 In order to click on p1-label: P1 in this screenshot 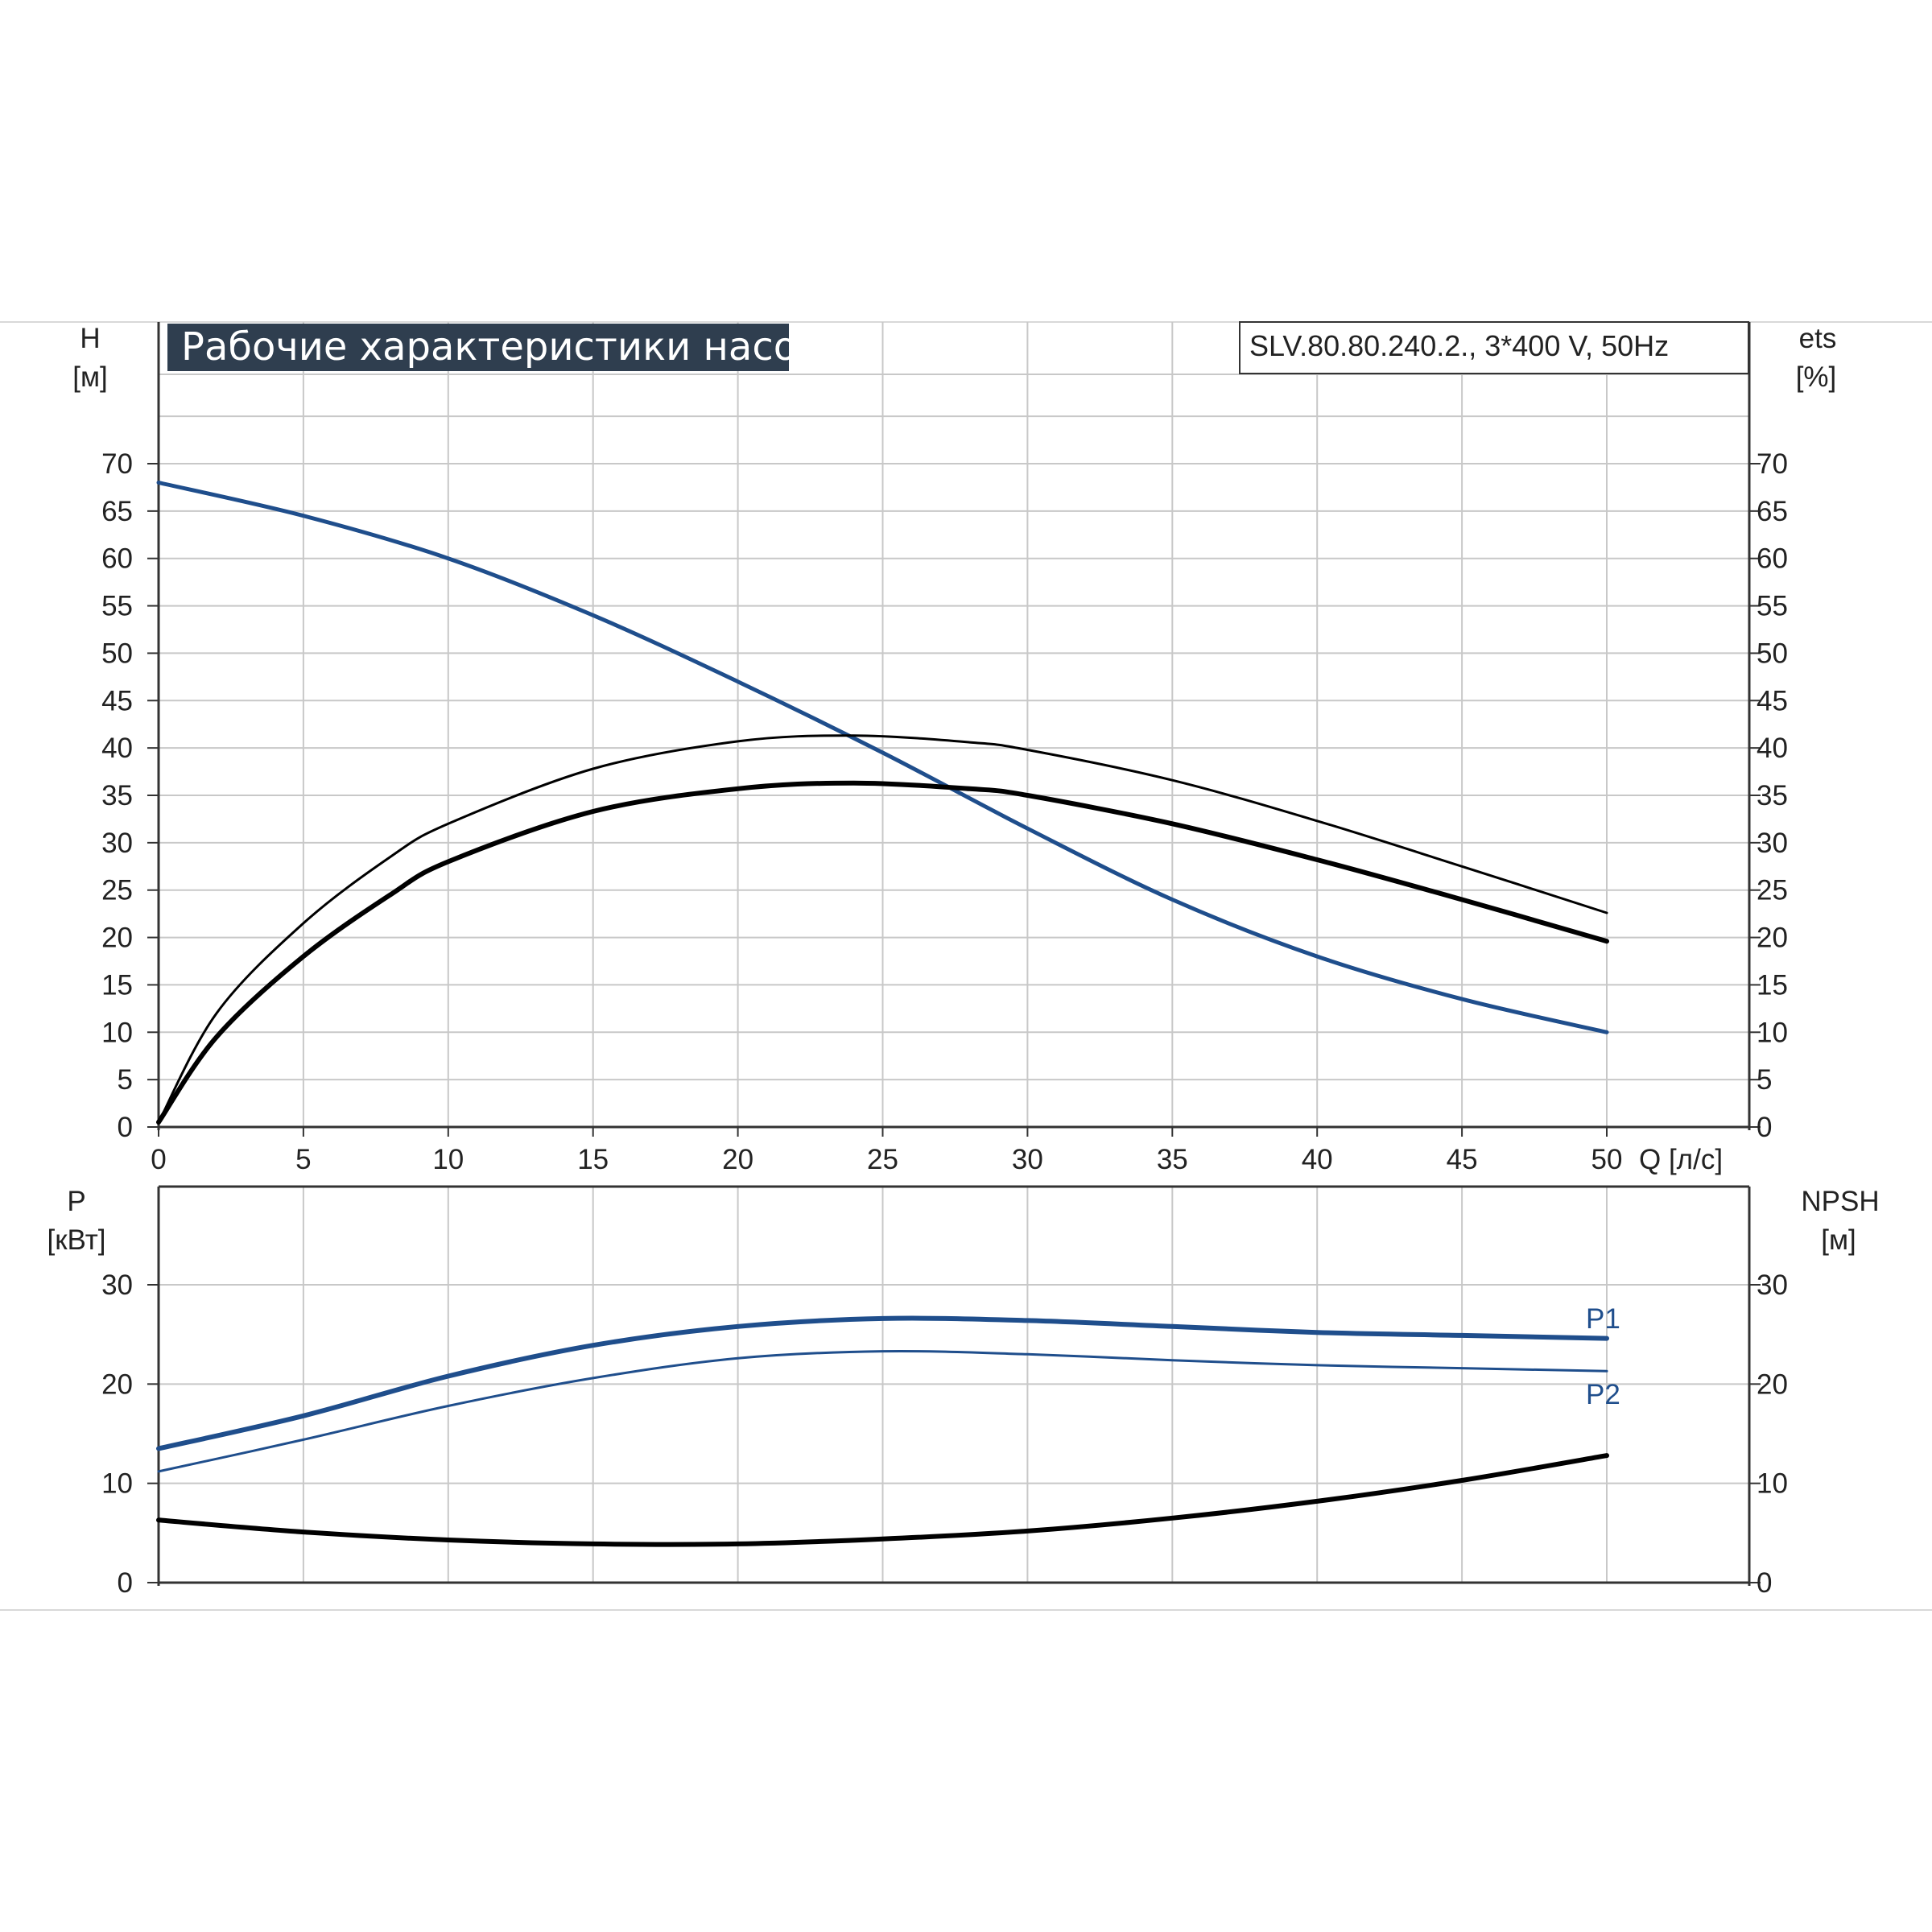, I will do `click(1603, 1319)`.